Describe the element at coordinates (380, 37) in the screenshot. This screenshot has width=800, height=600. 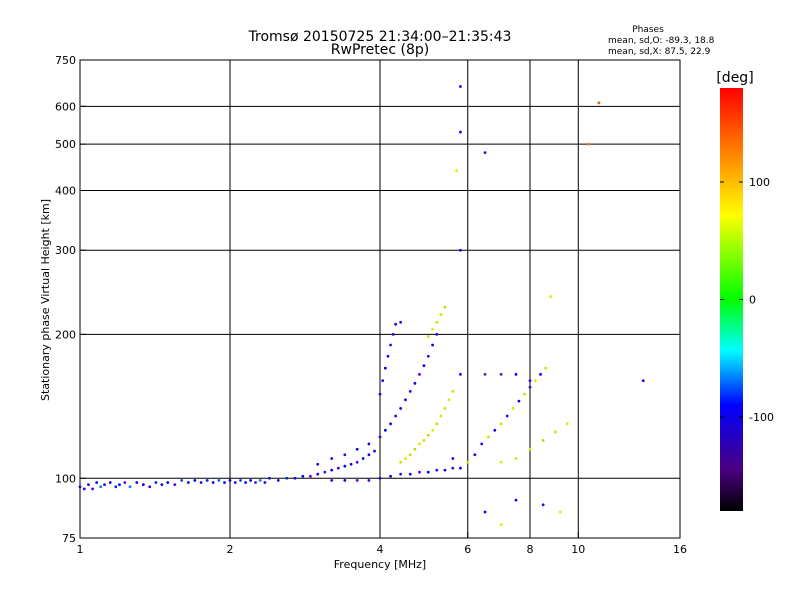
I see `chart-title: Tromsø 20150725 21:34:00–21:35:43` at that location.